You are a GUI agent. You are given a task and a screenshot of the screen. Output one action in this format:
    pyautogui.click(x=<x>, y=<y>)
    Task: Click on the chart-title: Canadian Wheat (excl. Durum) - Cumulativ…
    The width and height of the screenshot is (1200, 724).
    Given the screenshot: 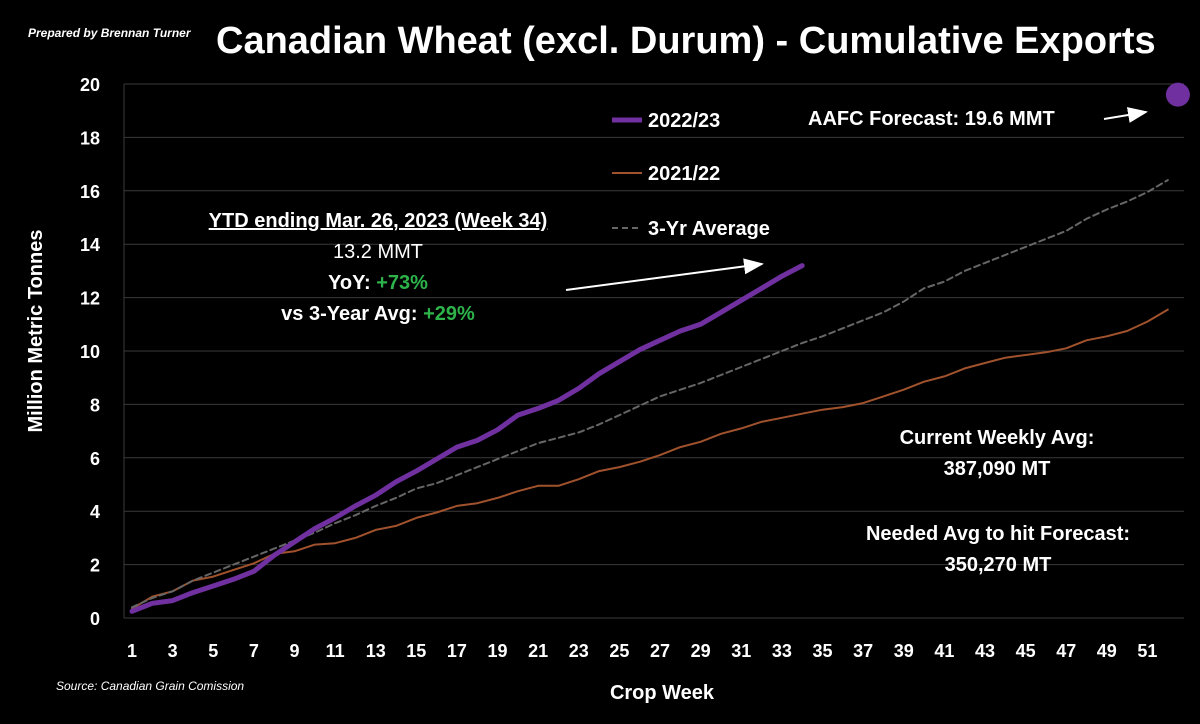 What is the action you would take?
    pyautogui.click(x=686, y=41)
    